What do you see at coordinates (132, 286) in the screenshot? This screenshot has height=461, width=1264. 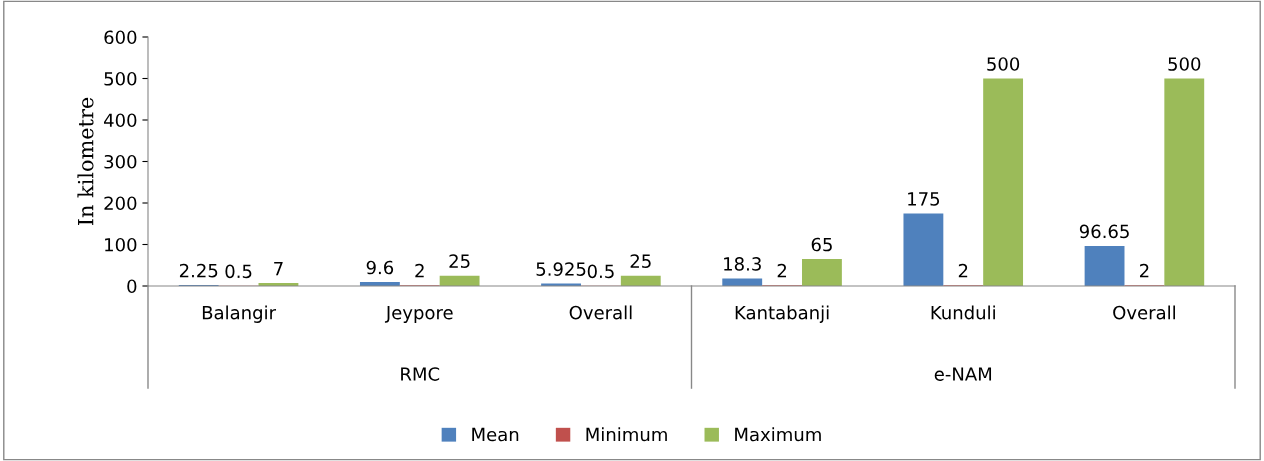 I see `y-tick-label: 0` at bounding box center [132, 286].